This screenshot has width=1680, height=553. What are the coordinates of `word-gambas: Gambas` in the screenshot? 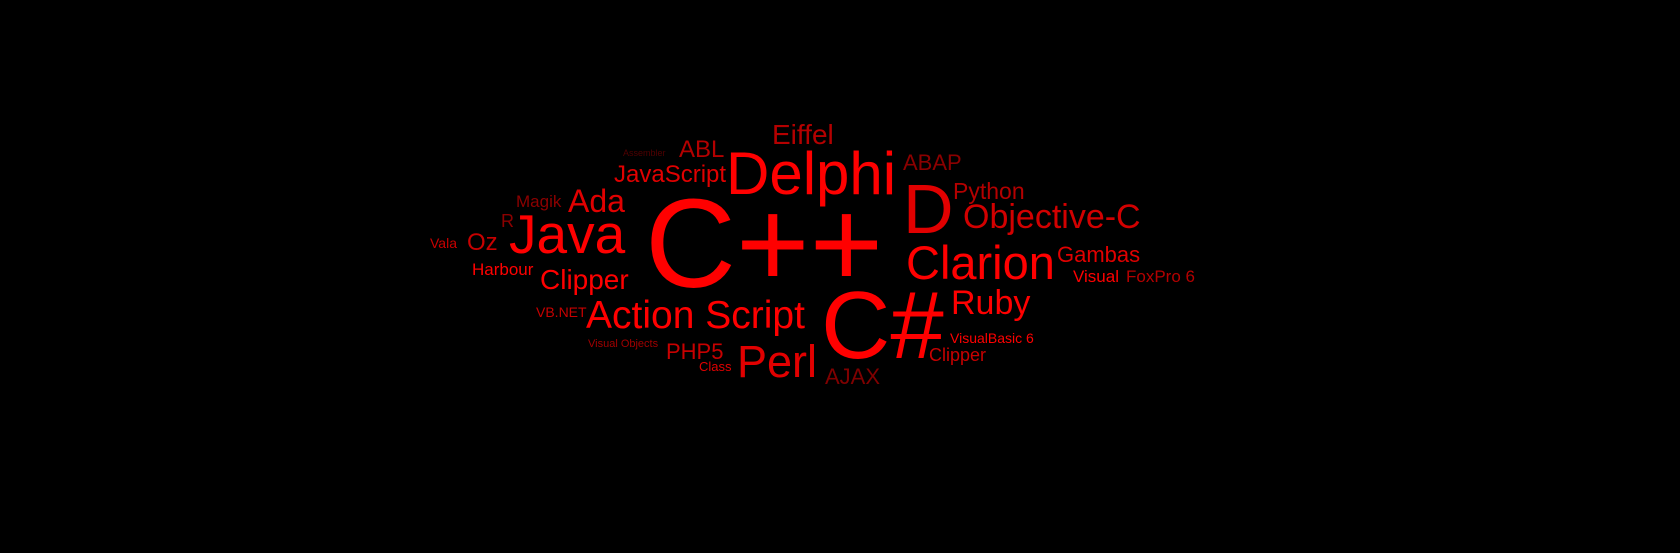 It's located at (1099, 254).